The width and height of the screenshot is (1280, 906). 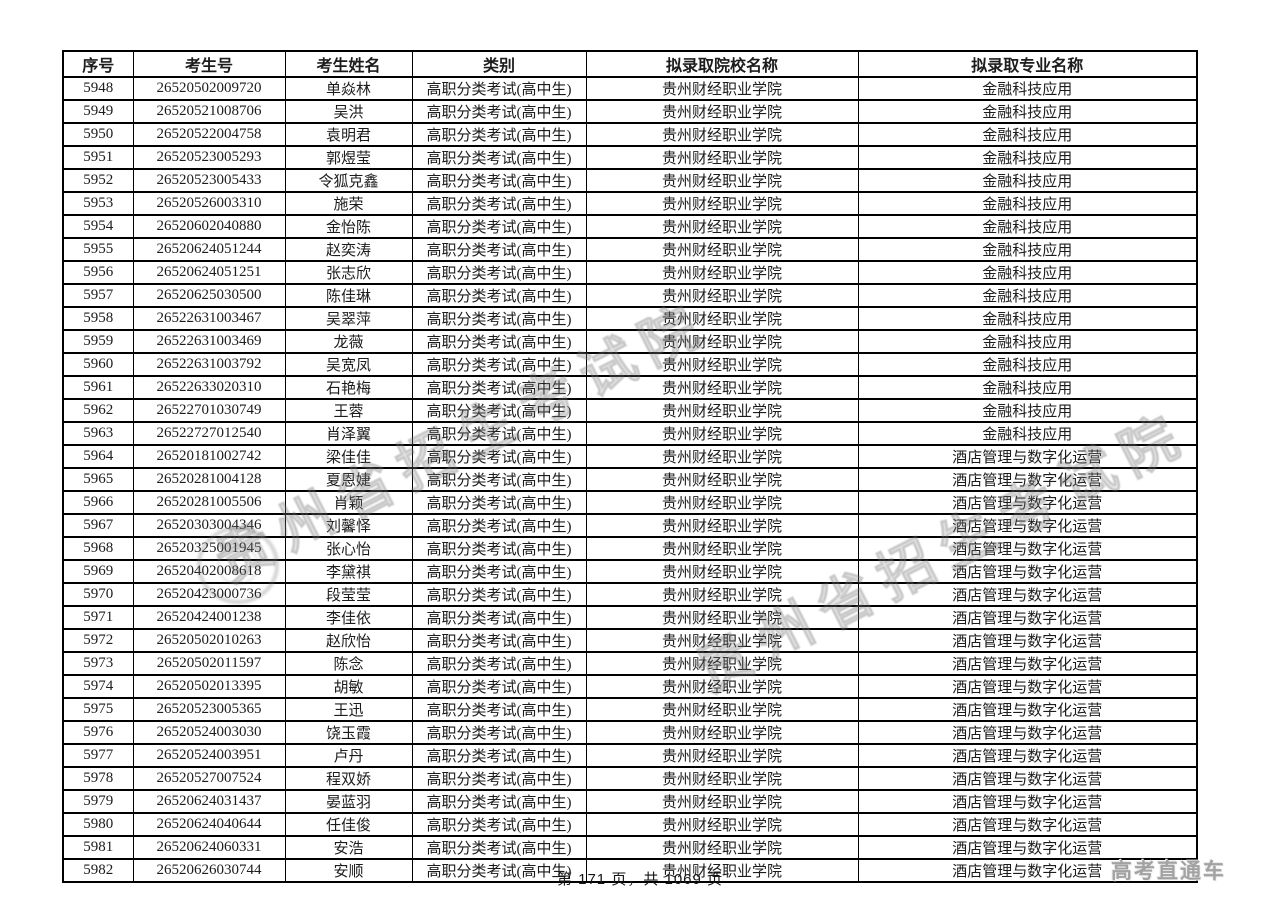 I want to click on cell-name: 吴翠萍, so click(x=348, y=318).